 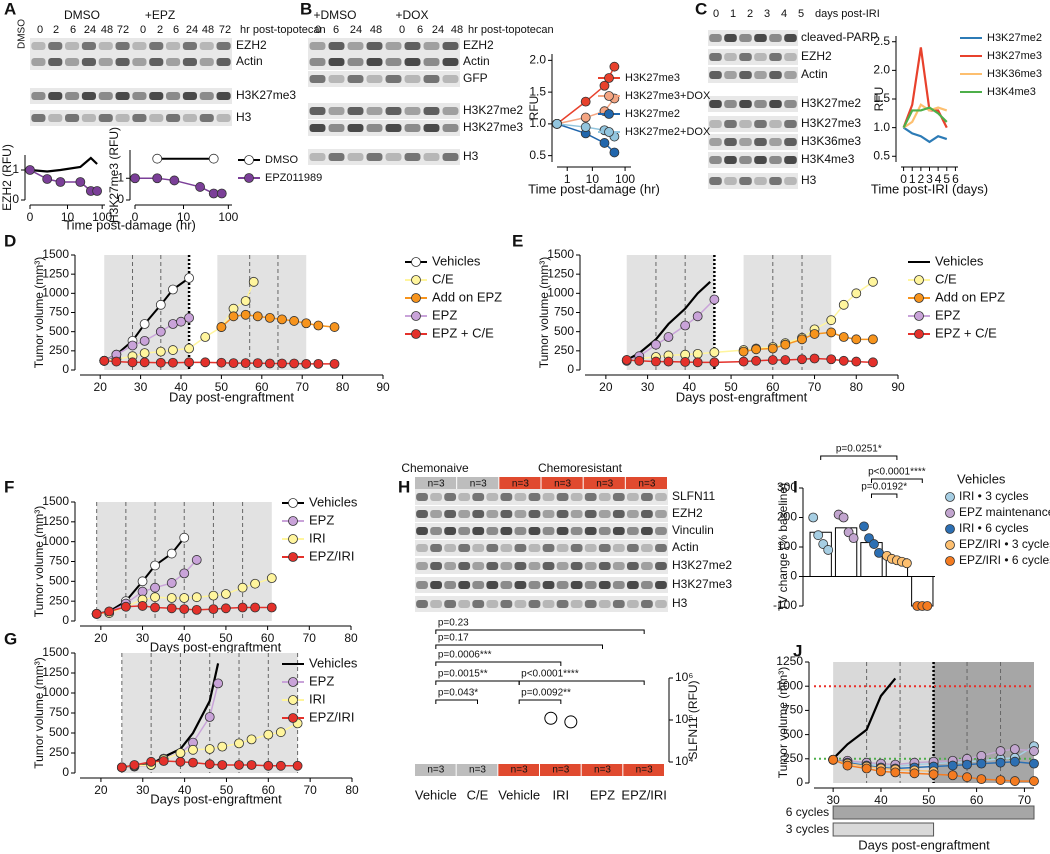 I want to click on lane-label: 24, so click(x=90, y=30).